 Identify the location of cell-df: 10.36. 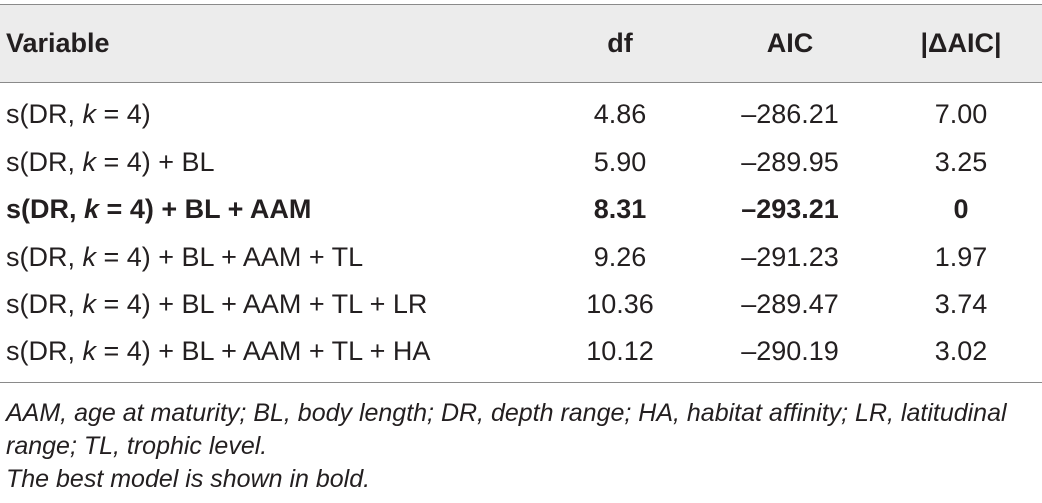
(620, 304).